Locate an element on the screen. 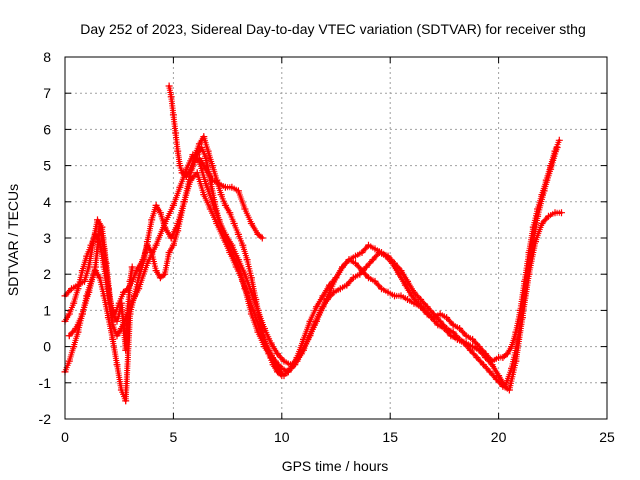  y-tick-label: 7 is located at coordinates (47, 93).